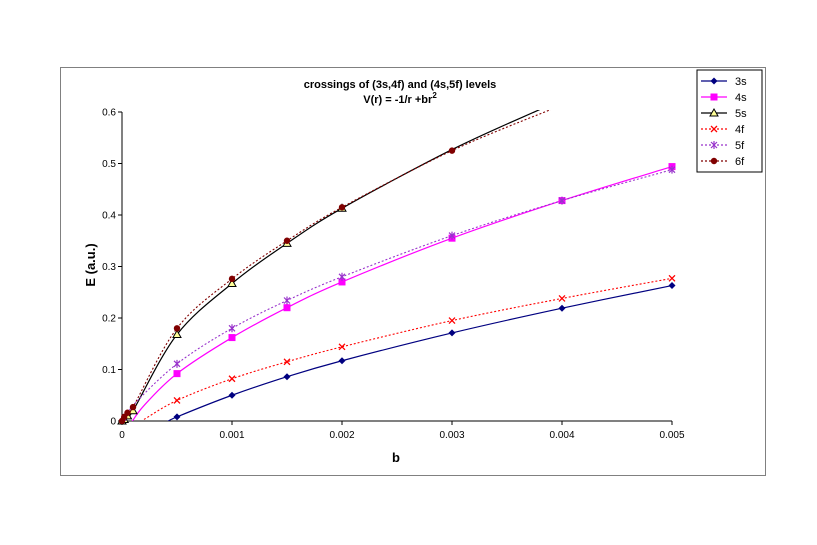 This screenshot has width=817, height=545. What do you see at coordinates (109, 164) in the screenshot?
I see `y-tick-label: 0.5` at bounding box center [109, 164].